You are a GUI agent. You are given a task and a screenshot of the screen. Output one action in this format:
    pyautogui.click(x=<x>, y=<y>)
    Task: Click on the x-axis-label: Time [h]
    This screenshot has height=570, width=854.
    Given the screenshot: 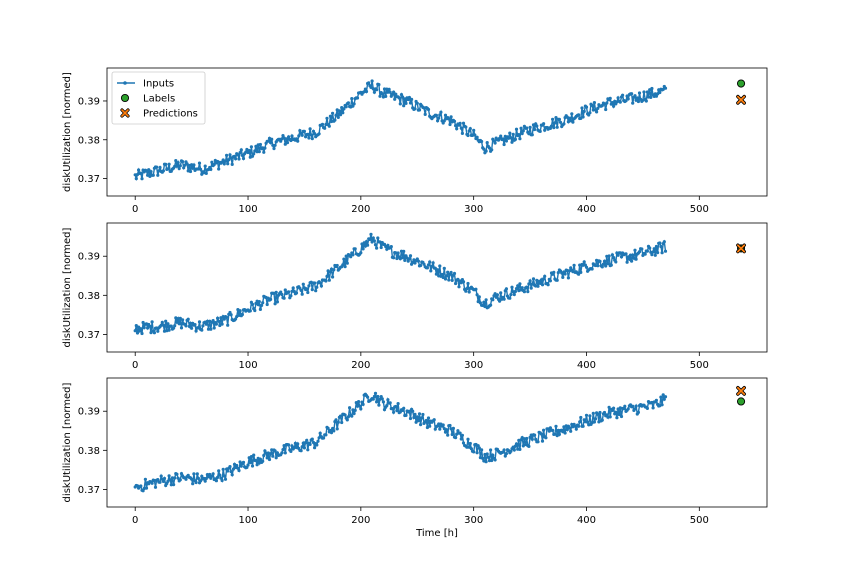 What is the action you would take?
    pyautogui.click(x=436, y=533)
    